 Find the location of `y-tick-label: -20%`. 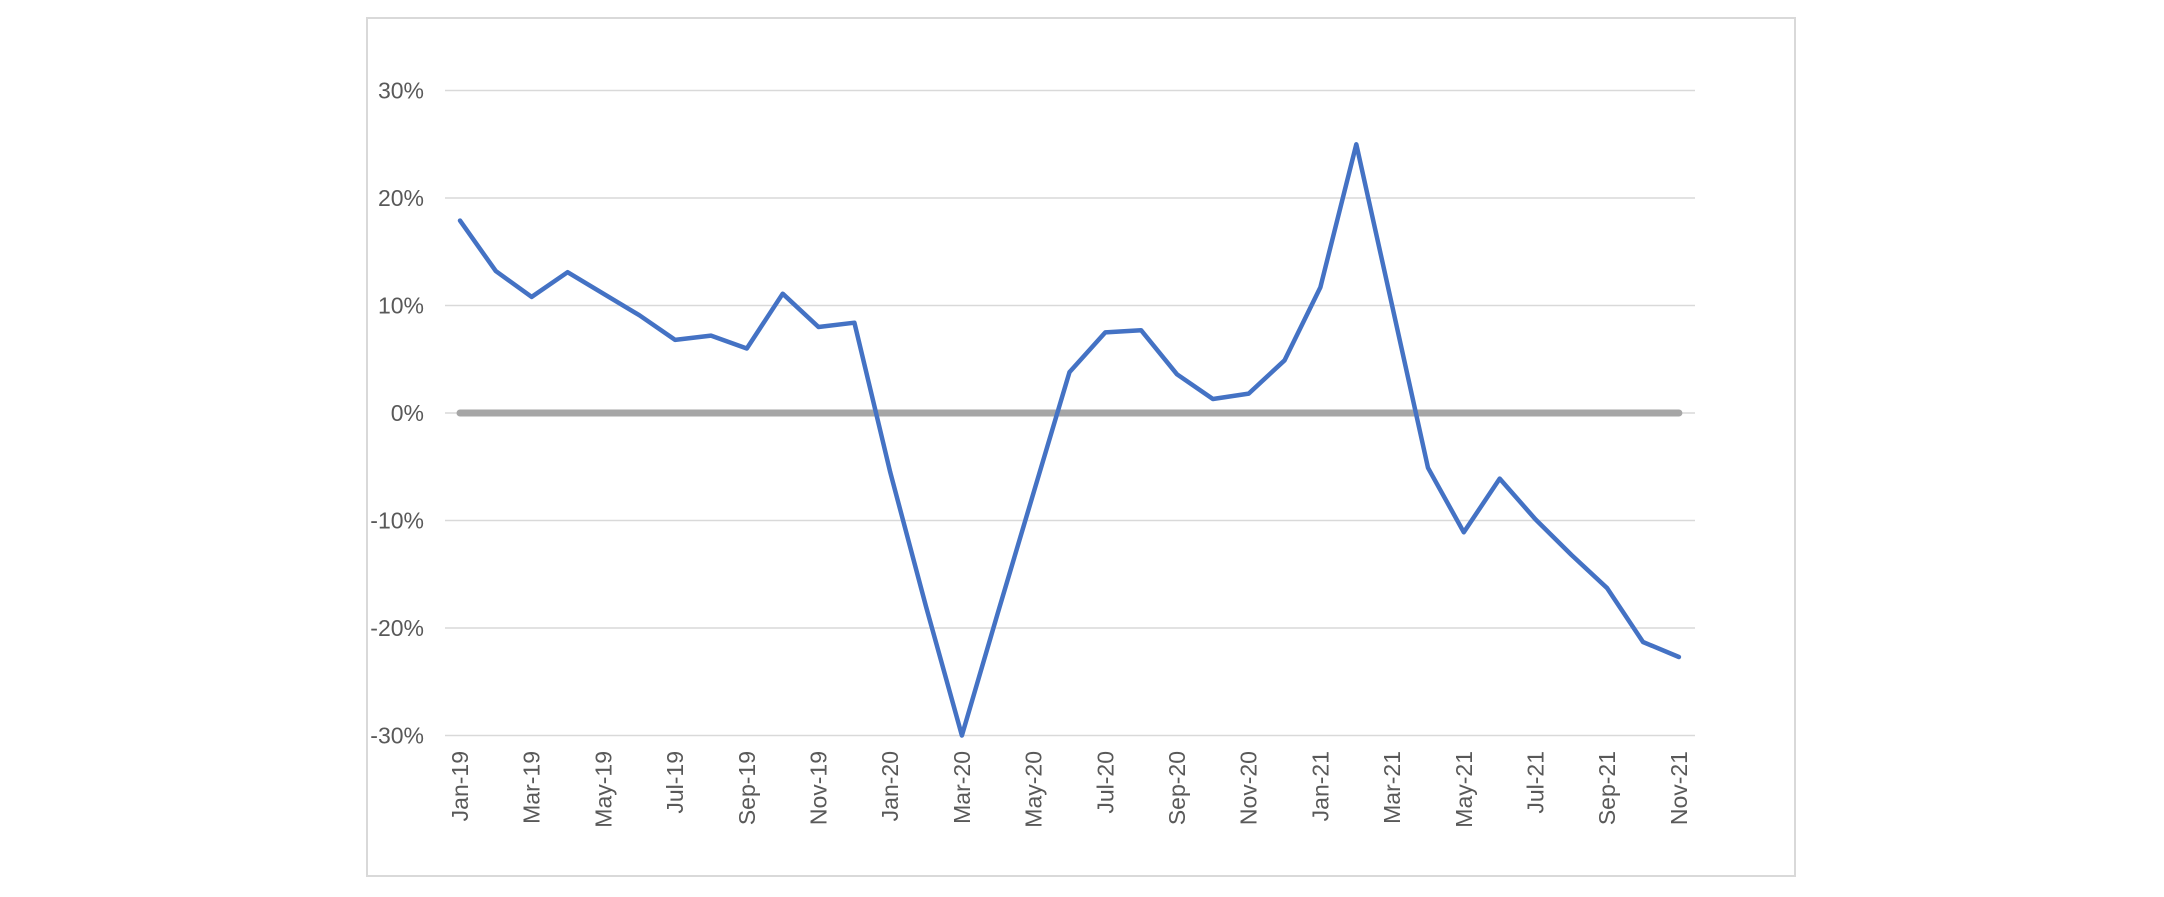

y-tick-label: -20% is located at coordinates (397, 628).